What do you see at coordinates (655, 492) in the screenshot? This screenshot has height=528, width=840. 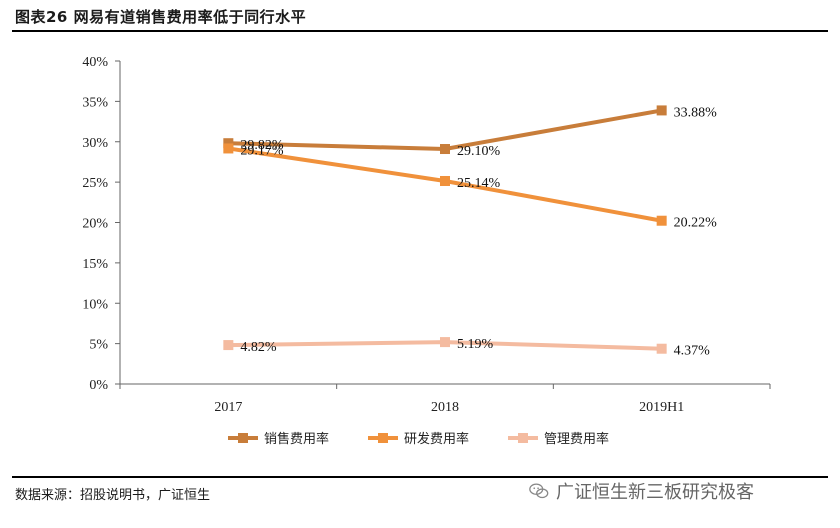 I see `watermark-text: 广证恒生新三板研究极客` at bounding box center [655, 492].